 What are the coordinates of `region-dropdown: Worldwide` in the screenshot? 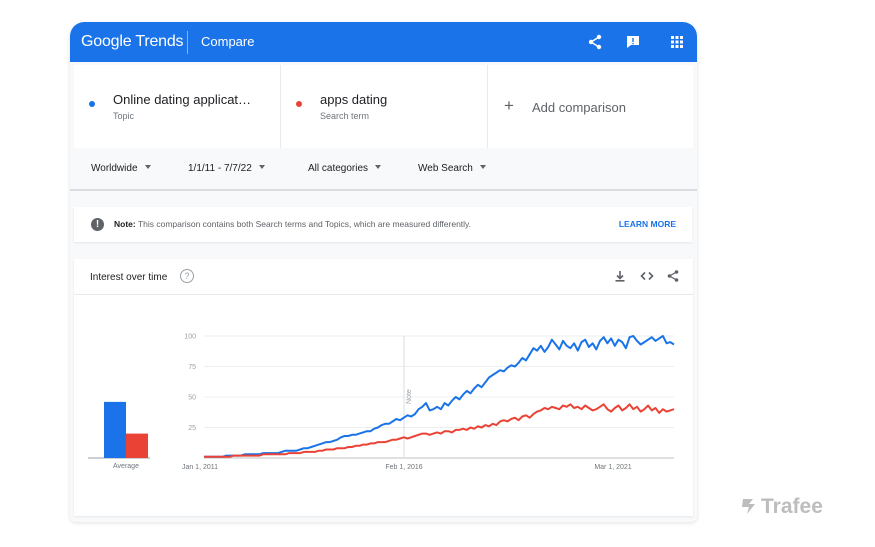 It's located at (121, 168).